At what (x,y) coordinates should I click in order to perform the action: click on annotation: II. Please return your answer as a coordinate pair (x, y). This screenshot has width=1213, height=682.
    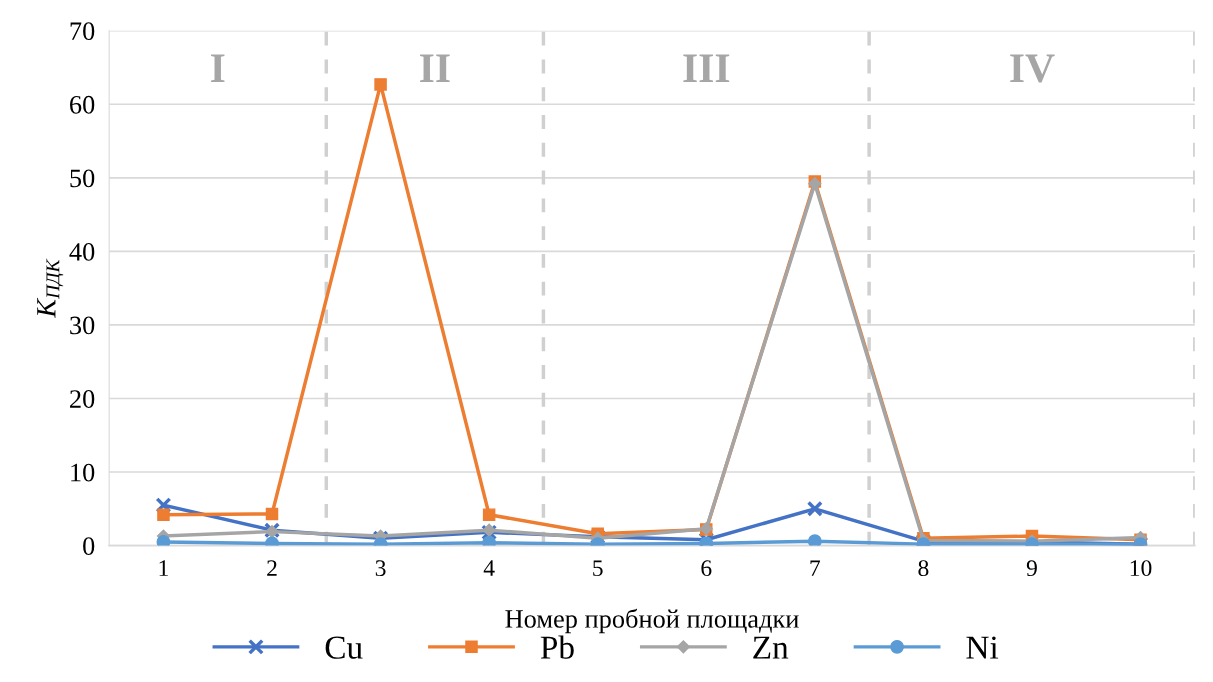
    Looking at the image, I should click on (435, 68).